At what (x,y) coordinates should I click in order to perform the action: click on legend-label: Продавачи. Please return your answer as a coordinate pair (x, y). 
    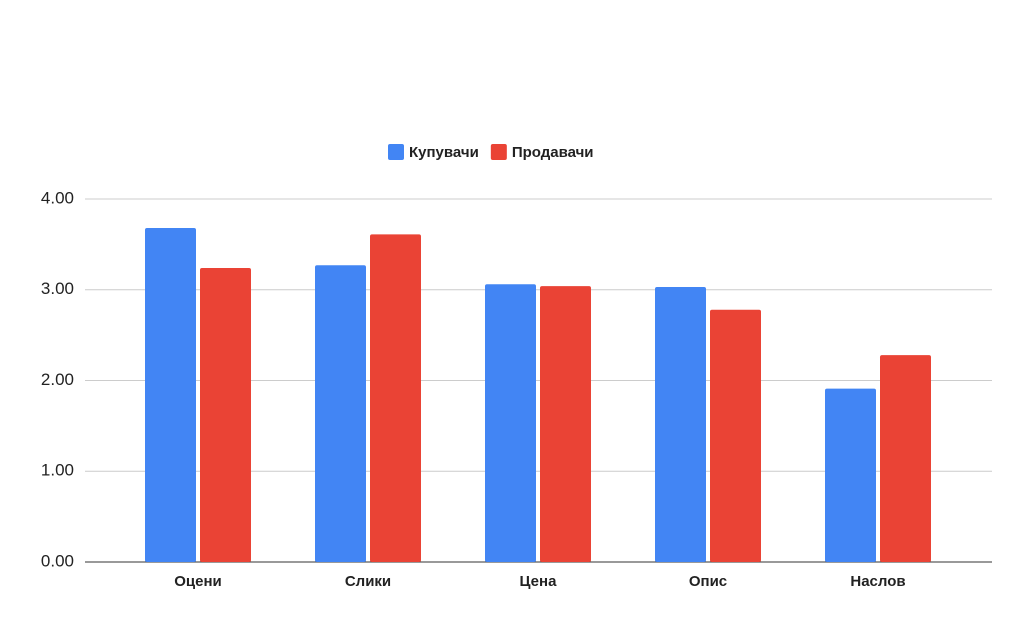
    Looking at the image, I should click on (553, 152).